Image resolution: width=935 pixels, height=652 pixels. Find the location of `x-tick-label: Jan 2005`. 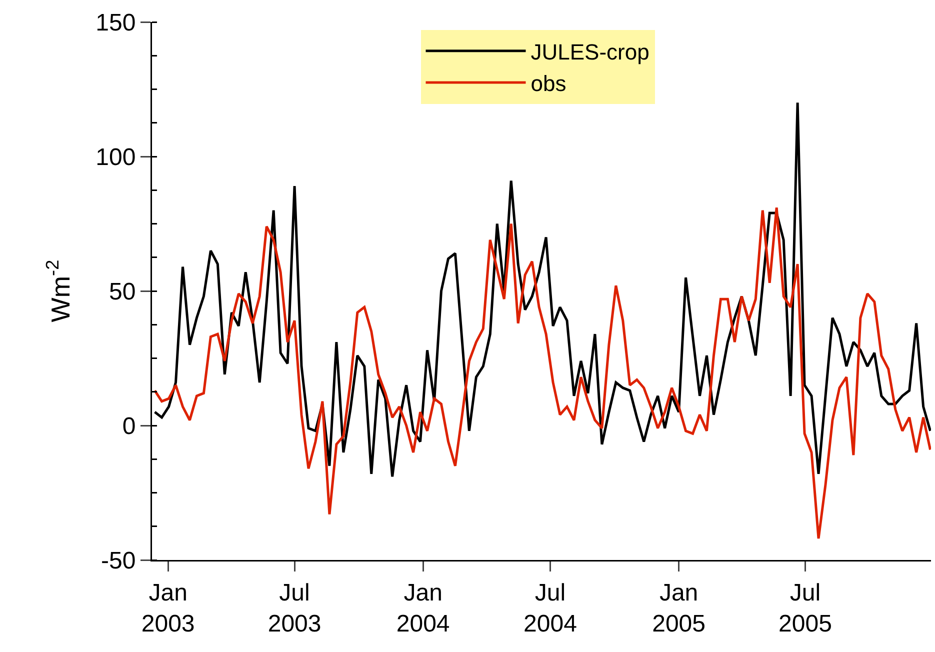

x-tick-label: Jan 2005 is located at coordinates (679, 608).